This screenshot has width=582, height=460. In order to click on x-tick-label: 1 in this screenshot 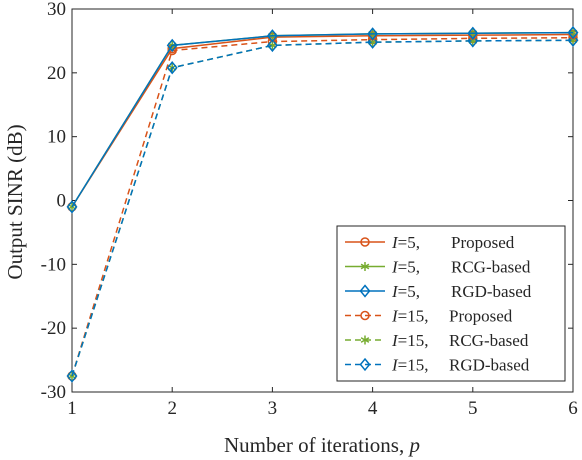, I will do `click(72, 408)`.